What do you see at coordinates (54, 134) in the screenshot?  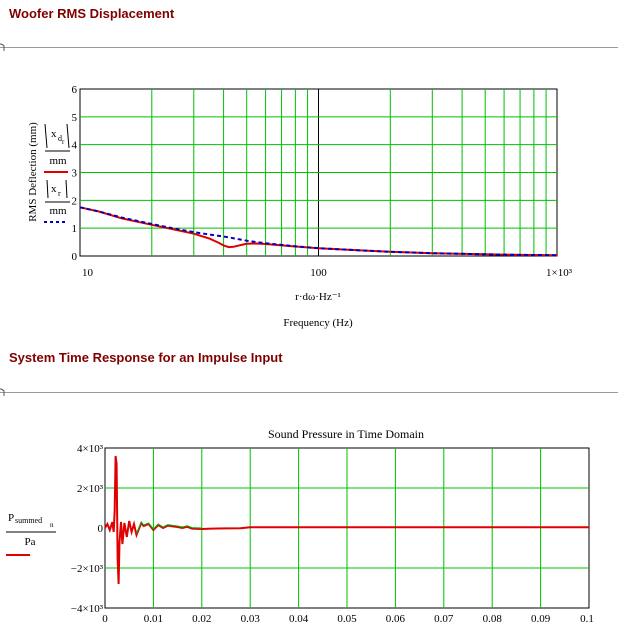 I see `legend-x: x` at bounding box center [54, 134].